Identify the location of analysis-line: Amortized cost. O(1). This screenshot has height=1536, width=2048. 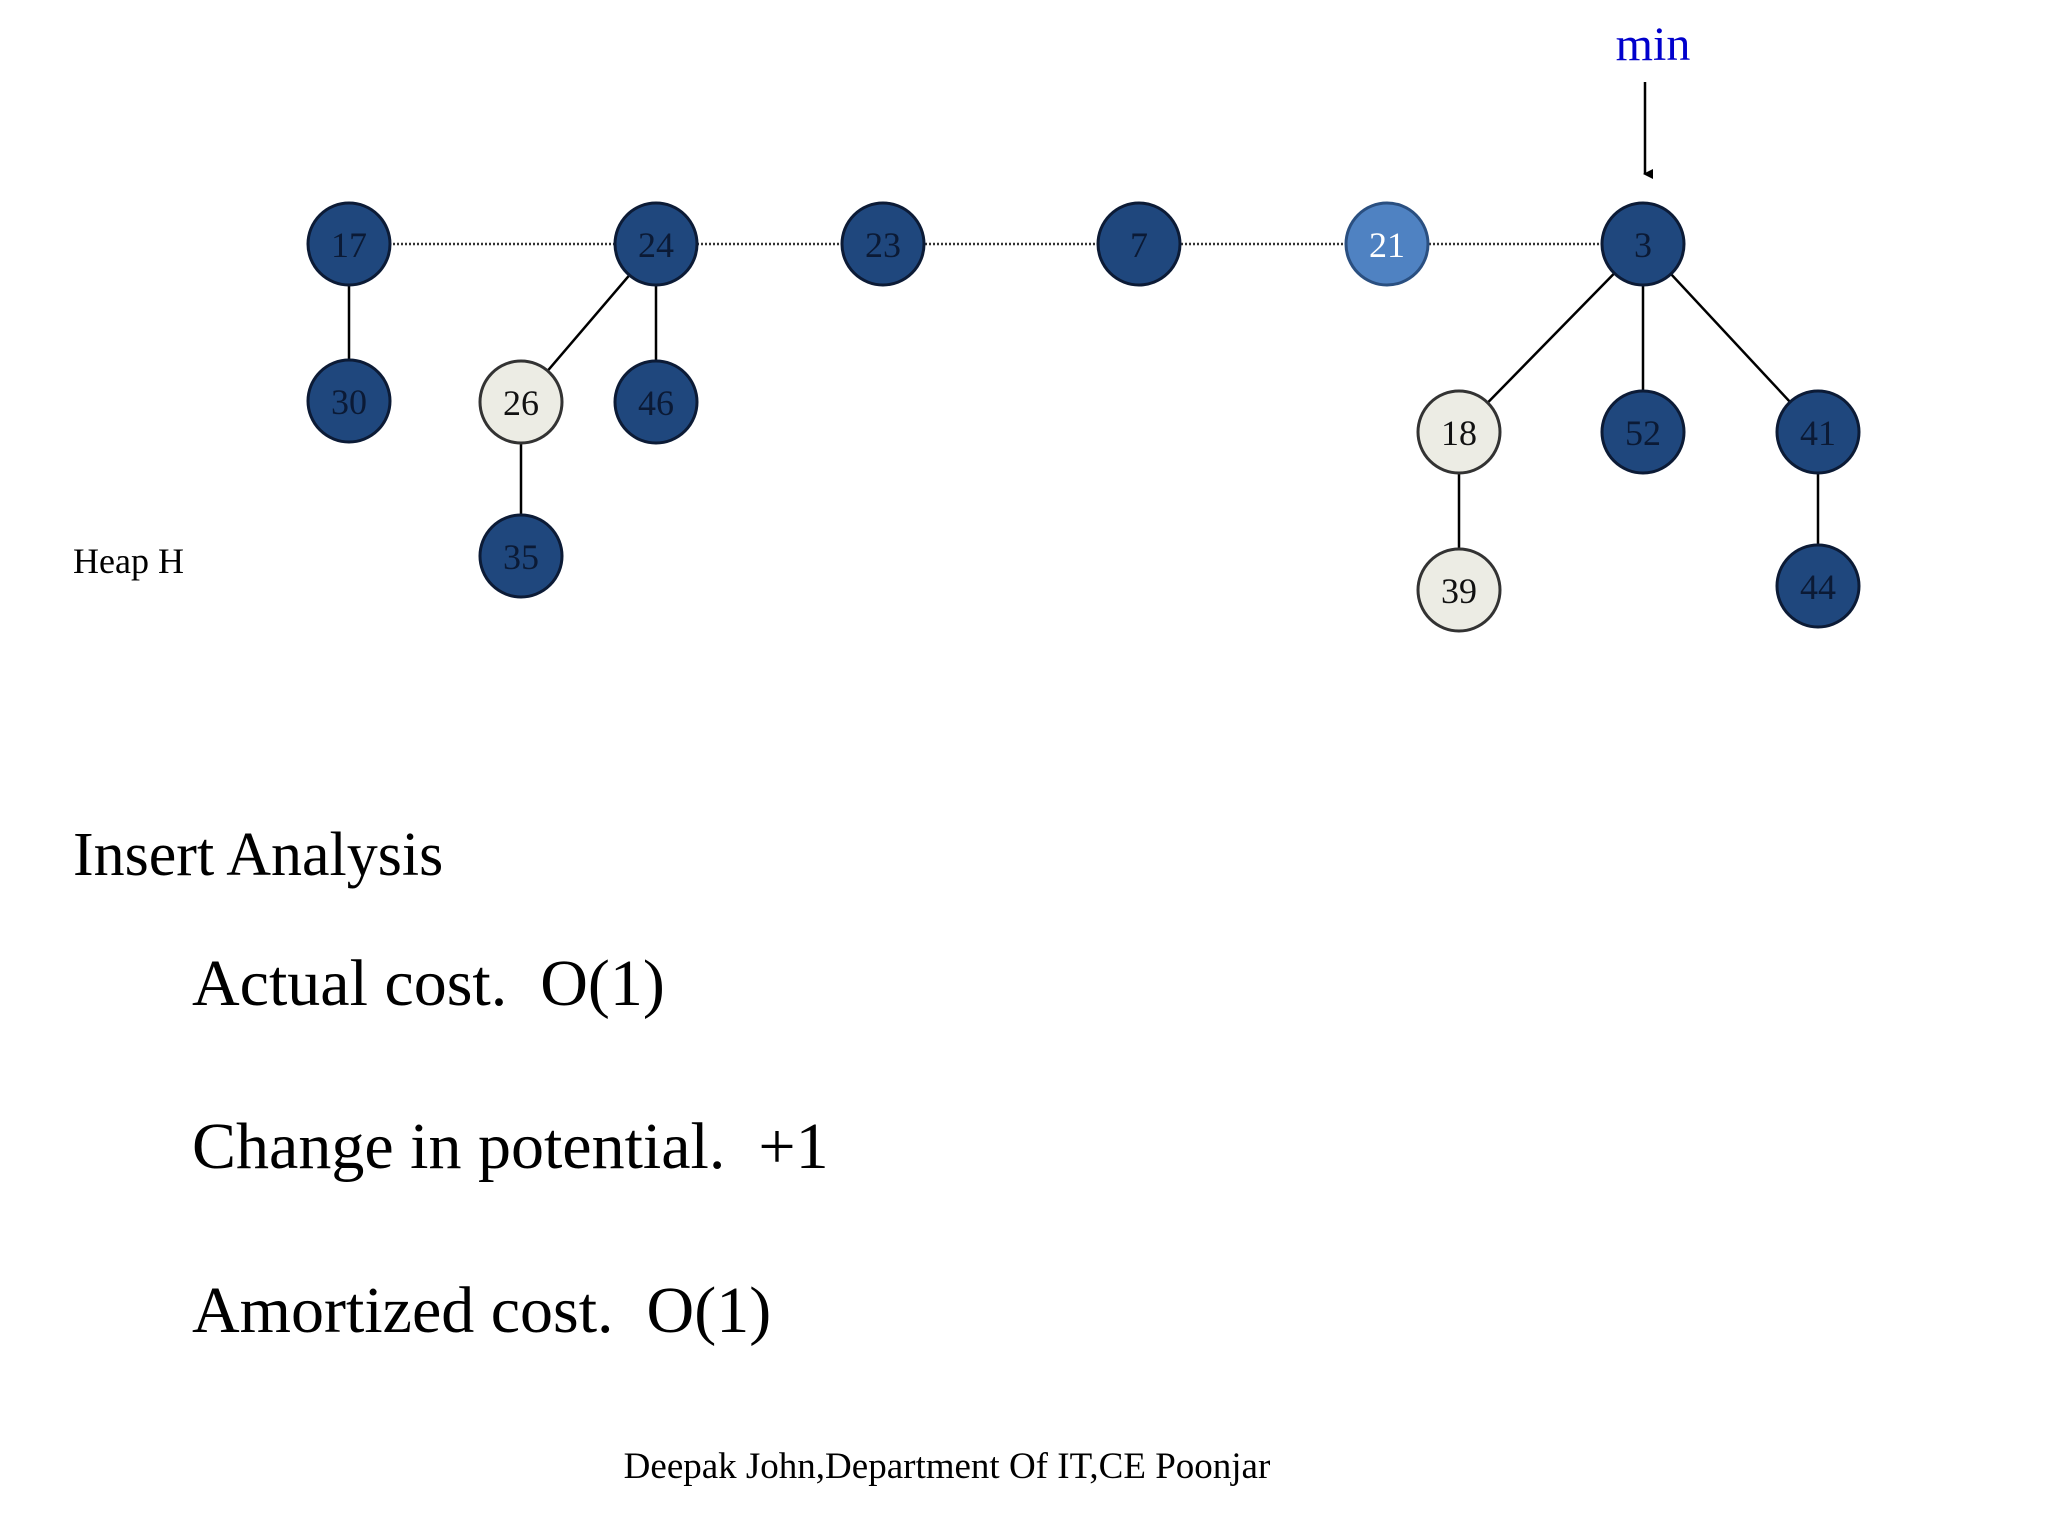
(481, 1310).